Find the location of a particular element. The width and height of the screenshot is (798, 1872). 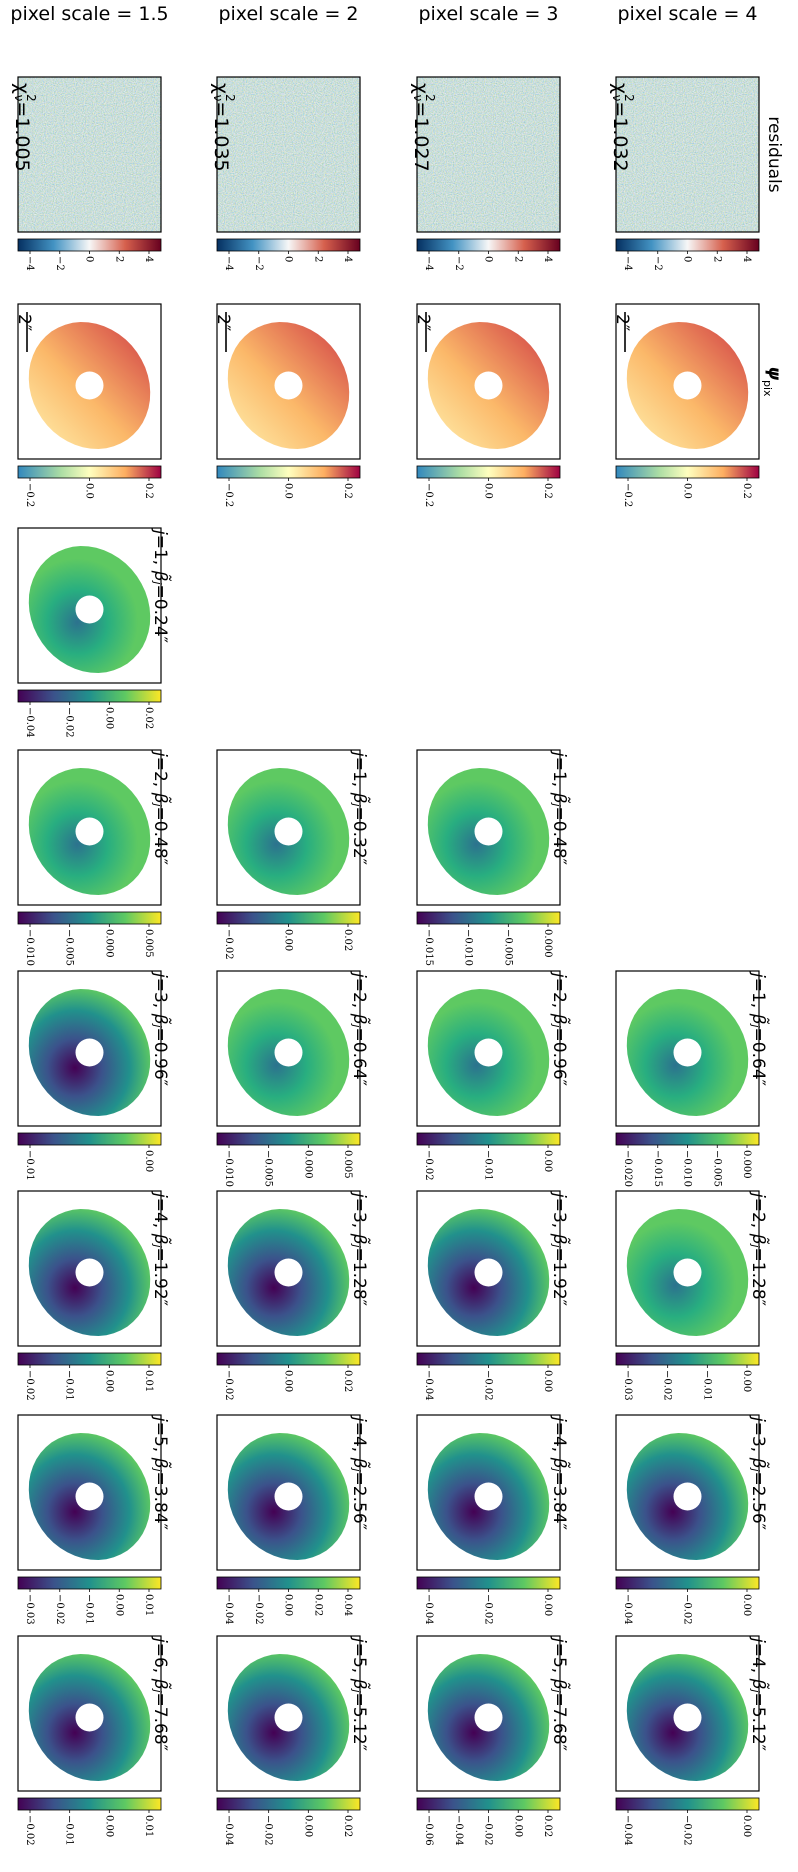

colorbar-tick-label: −0.015 is located at coordinates (428, 947).